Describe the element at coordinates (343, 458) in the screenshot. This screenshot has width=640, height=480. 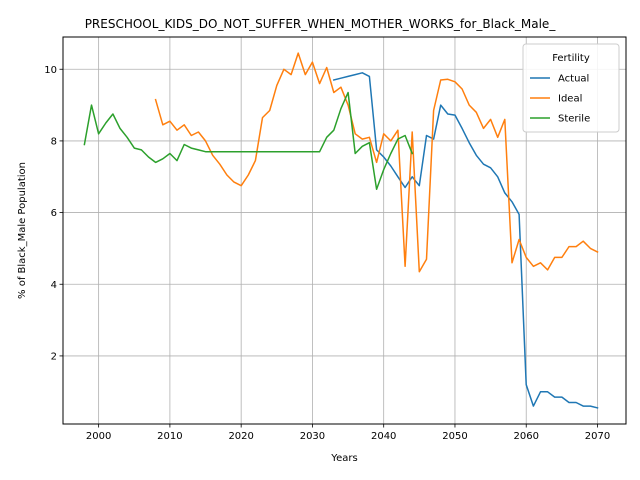
I see `x-axis-title: Years` at that location.